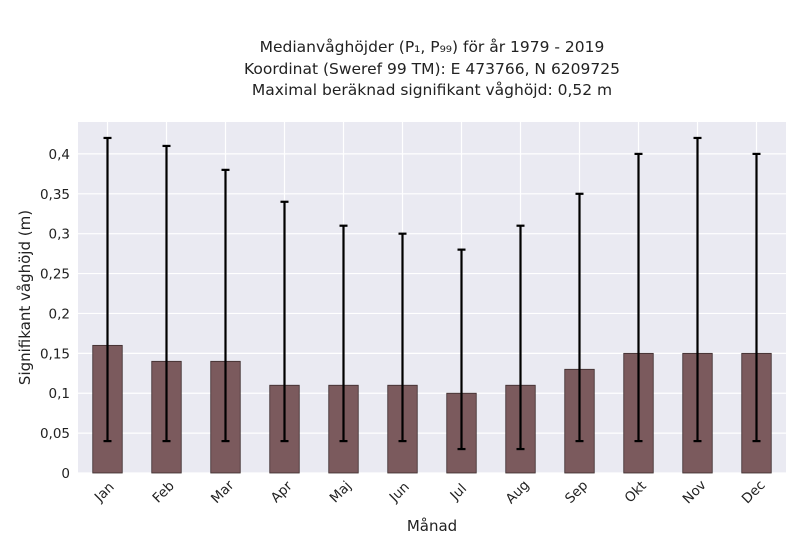  Describe the element at coordinates (25, 297) in the screenshot. I see `y-axis-label: Signifikant våghöjd (m)` at that location.